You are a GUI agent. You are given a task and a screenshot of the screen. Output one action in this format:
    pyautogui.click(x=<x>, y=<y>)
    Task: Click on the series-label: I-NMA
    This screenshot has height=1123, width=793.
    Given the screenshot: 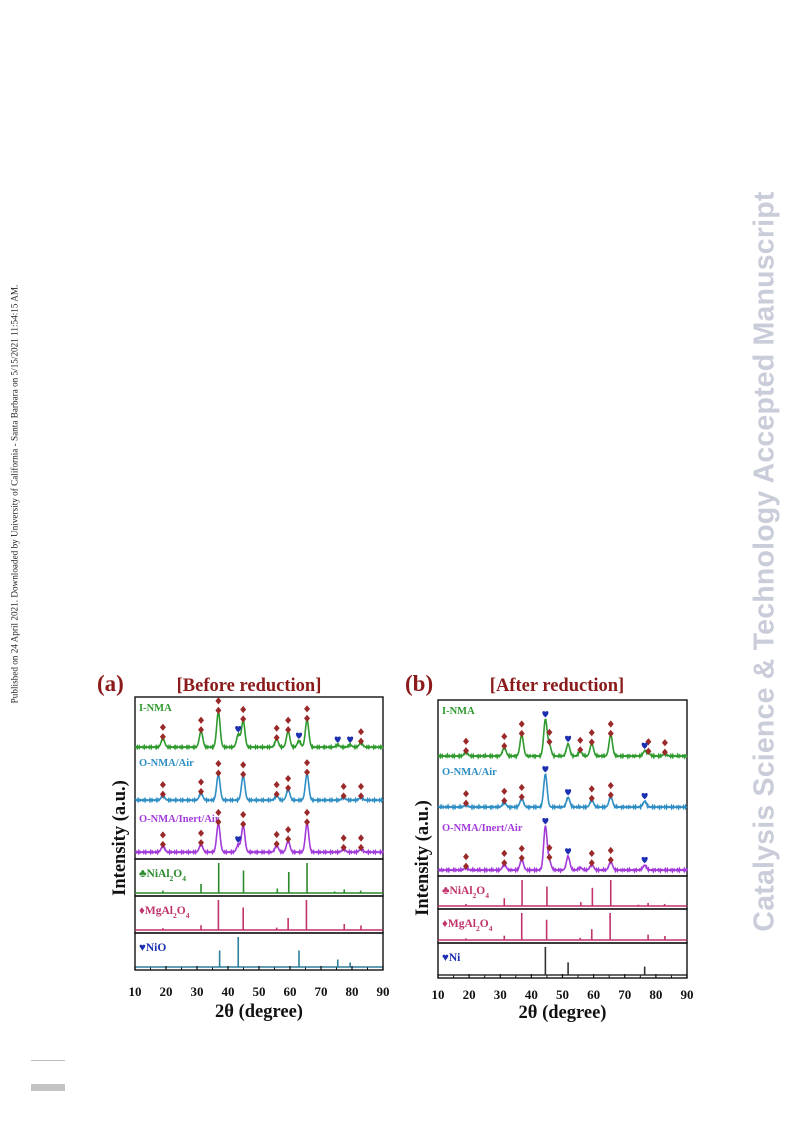 What is the action you would take?
    pyautogui.click(x=458, y=711)
    